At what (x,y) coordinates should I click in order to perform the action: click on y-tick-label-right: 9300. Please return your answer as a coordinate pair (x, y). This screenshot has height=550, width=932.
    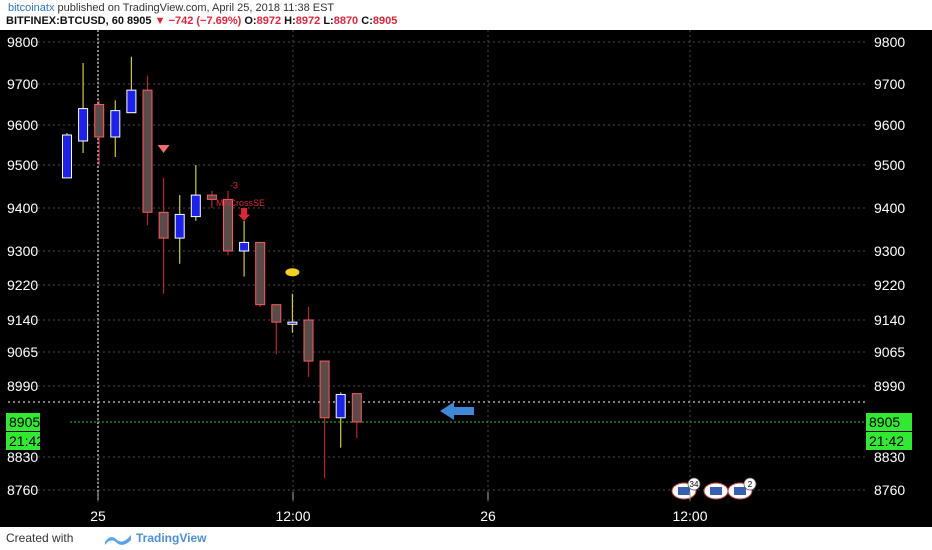
    Looking at the image, I should click on (889, 251).